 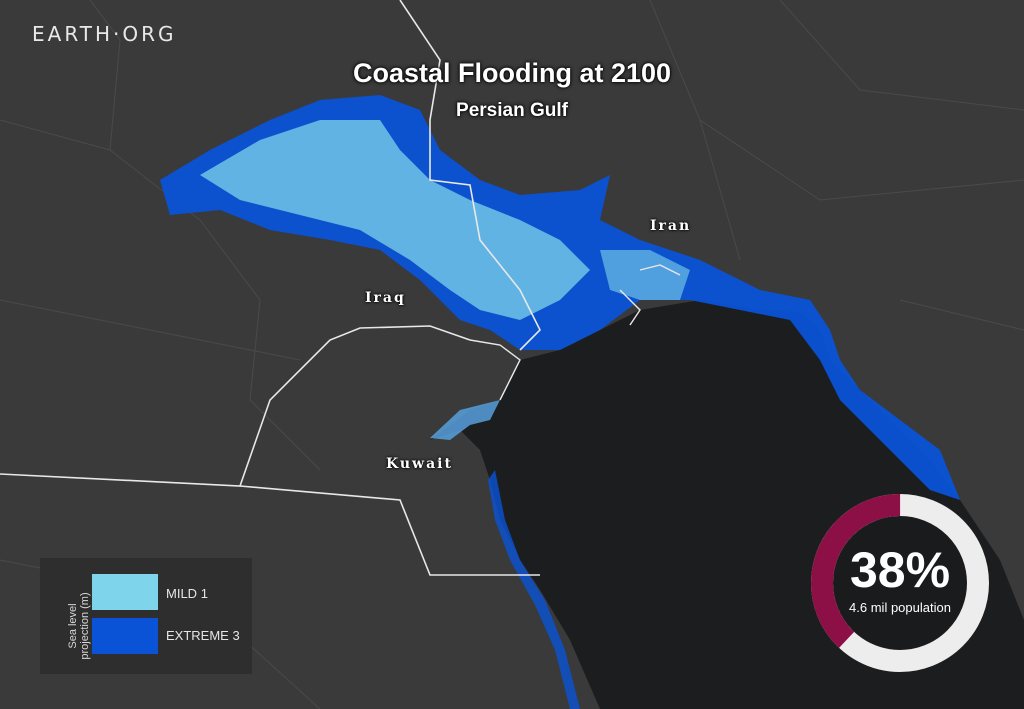 I want to click on population-caption: 4.6 mil population, so click(x=900, y=607).